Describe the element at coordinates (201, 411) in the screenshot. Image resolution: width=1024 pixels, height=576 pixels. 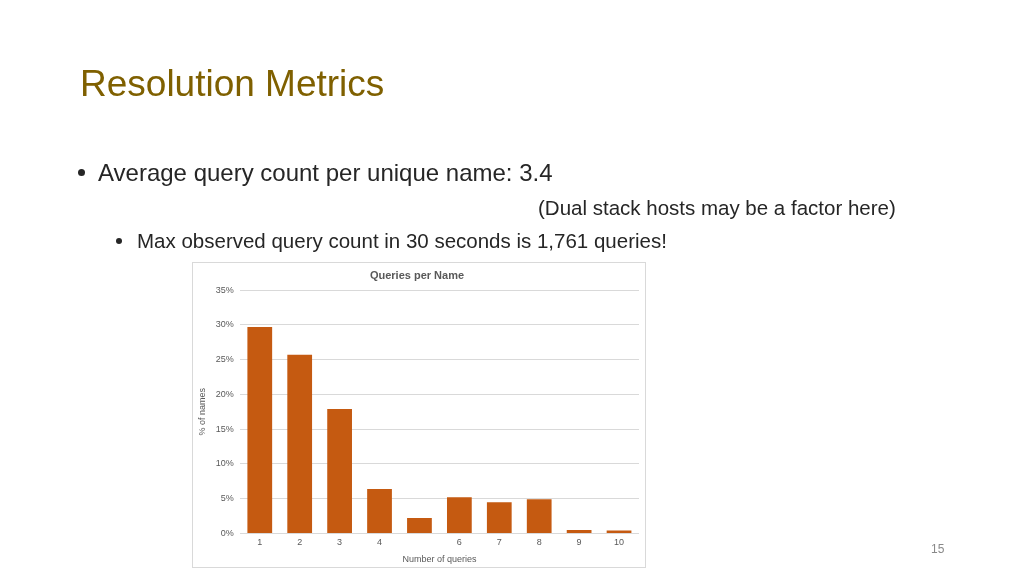
I see `y-axis-title: % of names` at that location.